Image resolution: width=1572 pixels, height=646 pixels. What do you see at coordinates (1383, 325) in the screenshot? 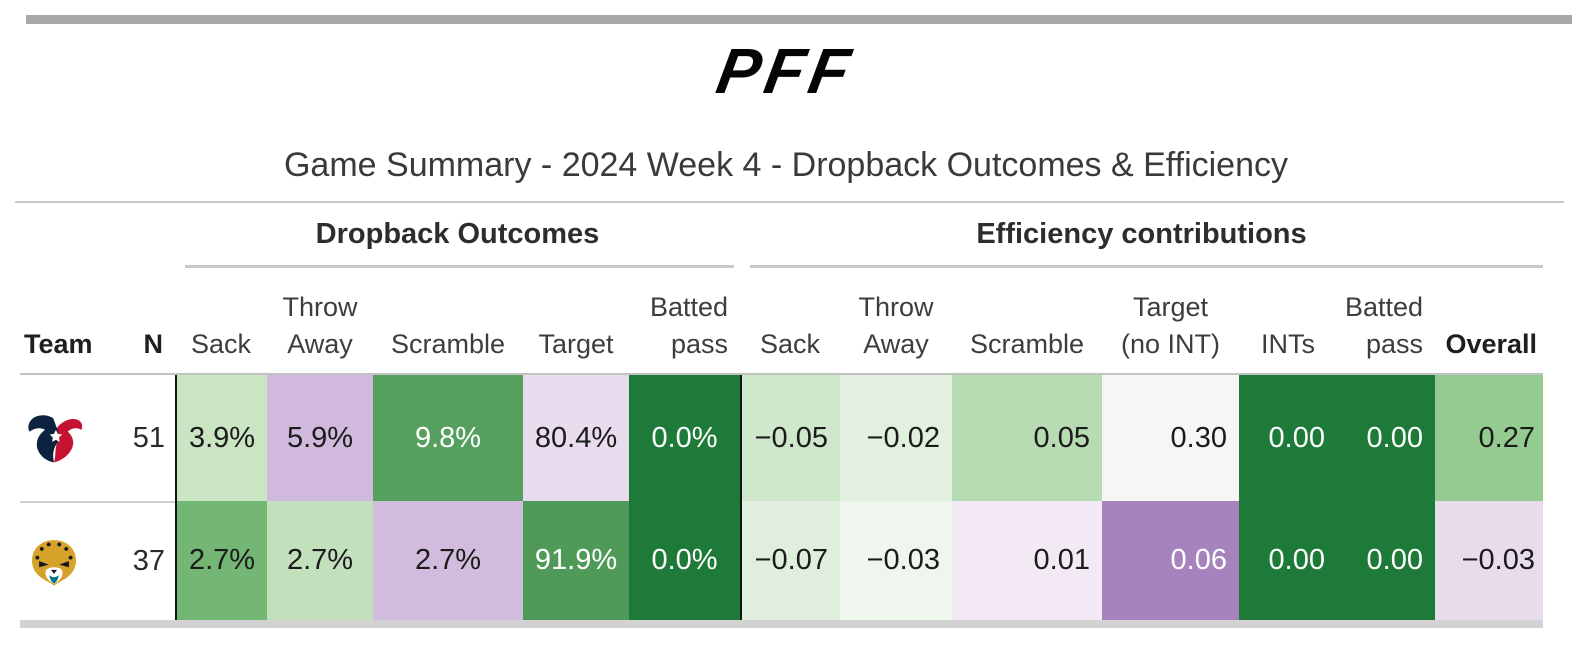
I see `column-header-efficiency-batted-pass: Batted pass` at bounding box center [1383, 325].